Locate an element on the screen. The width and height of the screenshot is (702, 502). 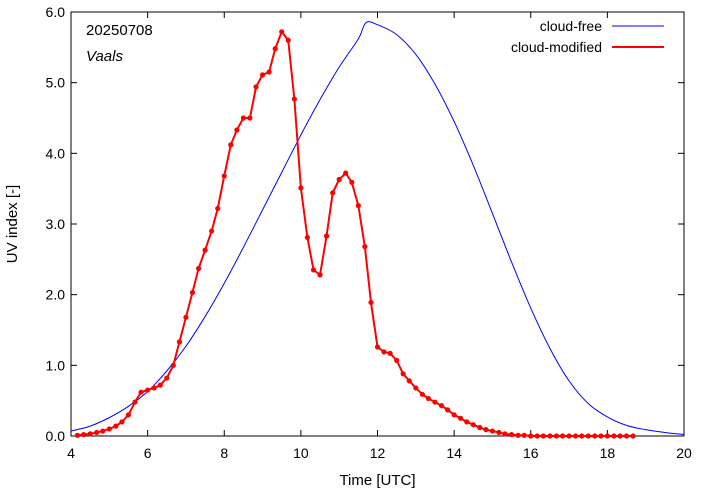
x-tick-label: 12 is located at coordinates (378, 453).